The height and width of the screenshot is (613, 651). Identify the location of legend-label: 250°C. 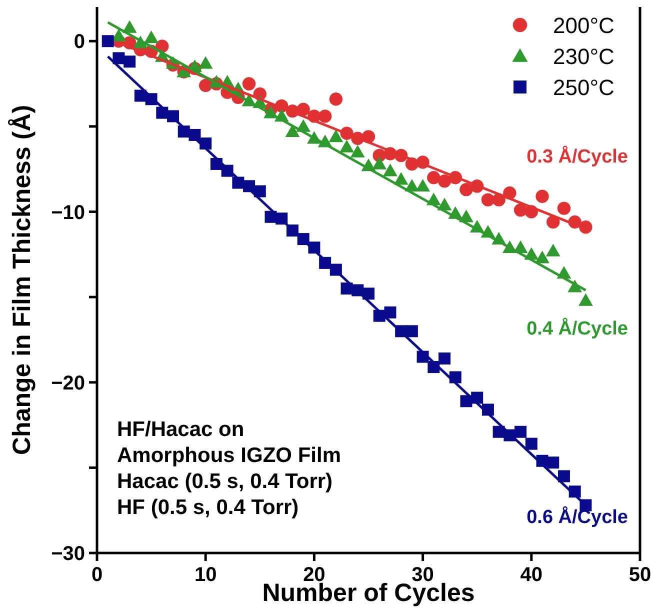
(584, 87).